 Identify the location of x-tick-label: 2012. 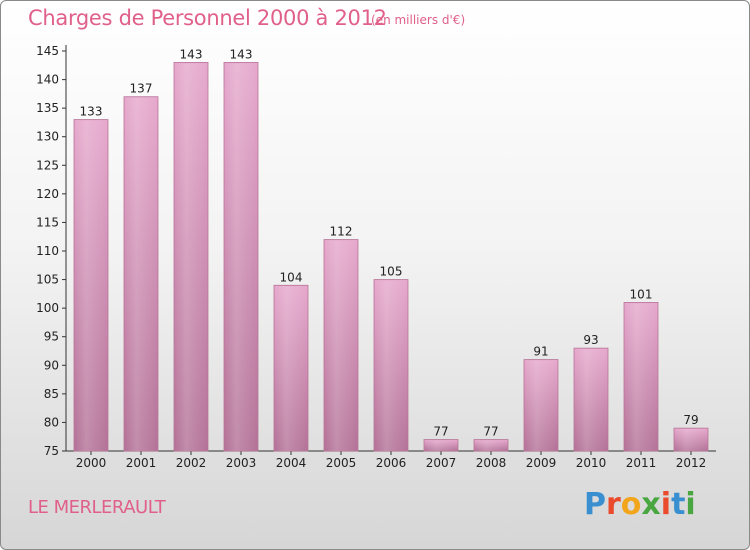
(691, 463).